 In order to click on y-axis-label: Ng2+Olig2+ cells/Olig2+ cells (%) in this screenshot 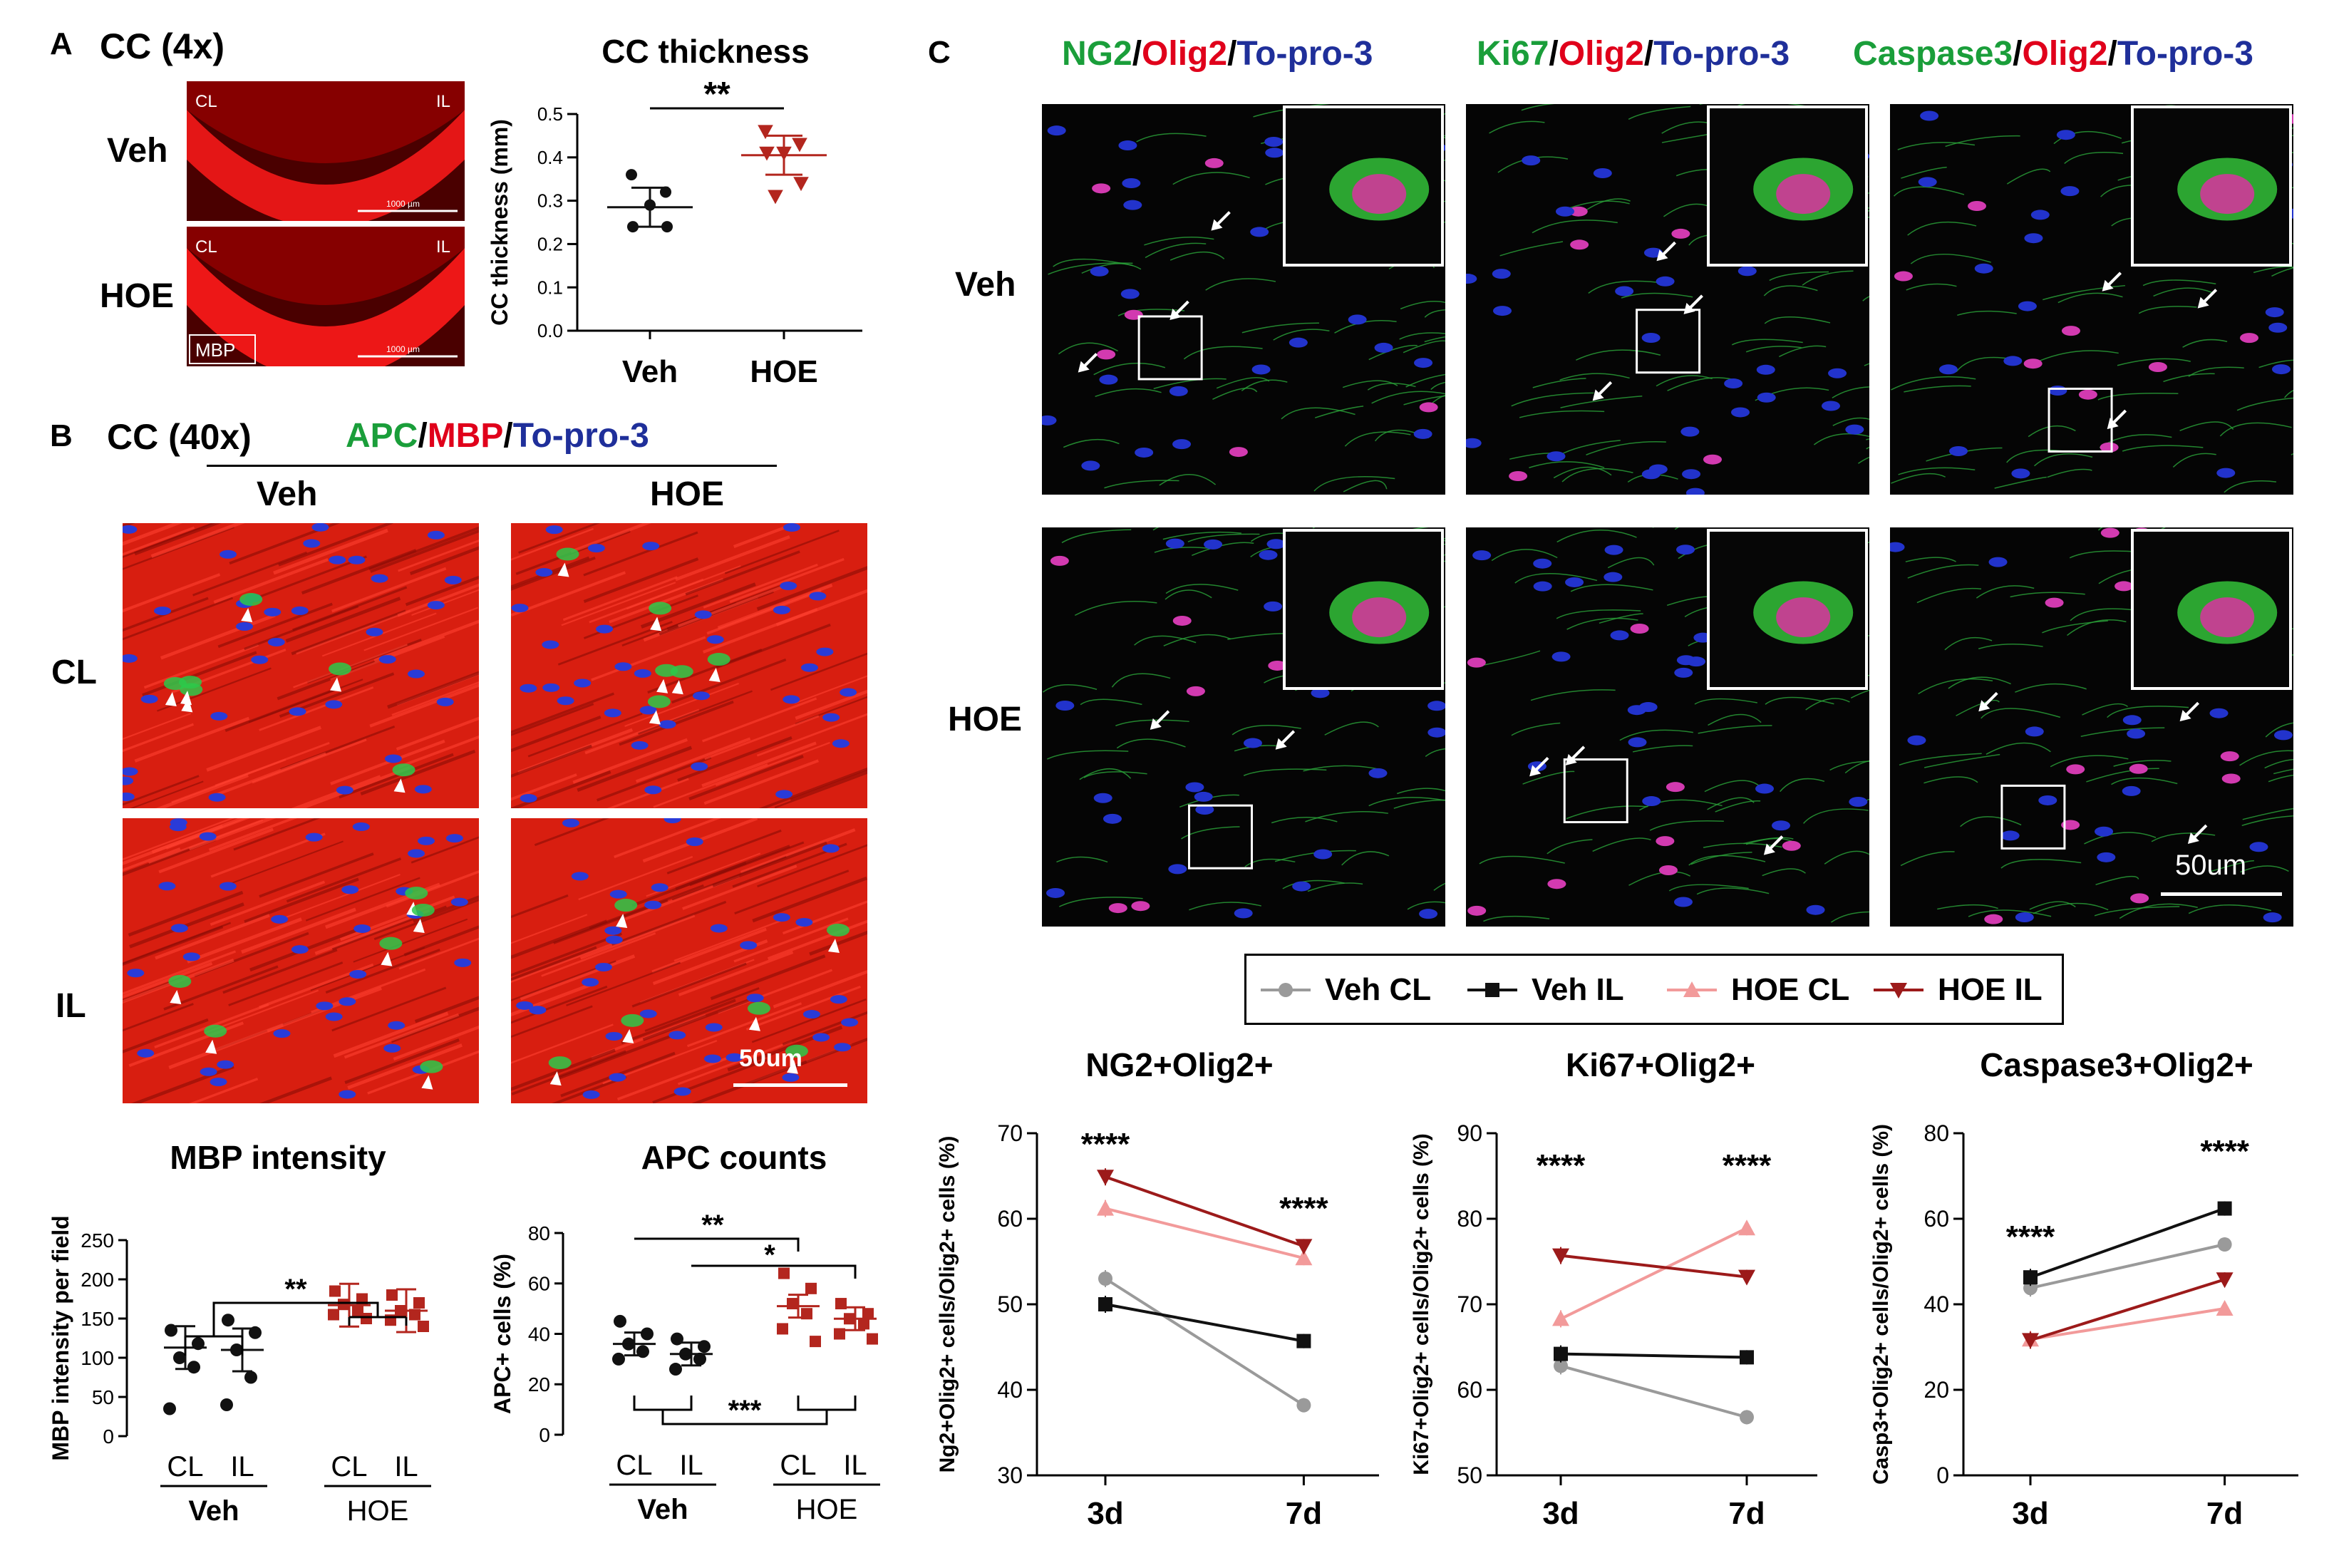, I will do `click(947, 1304)`.